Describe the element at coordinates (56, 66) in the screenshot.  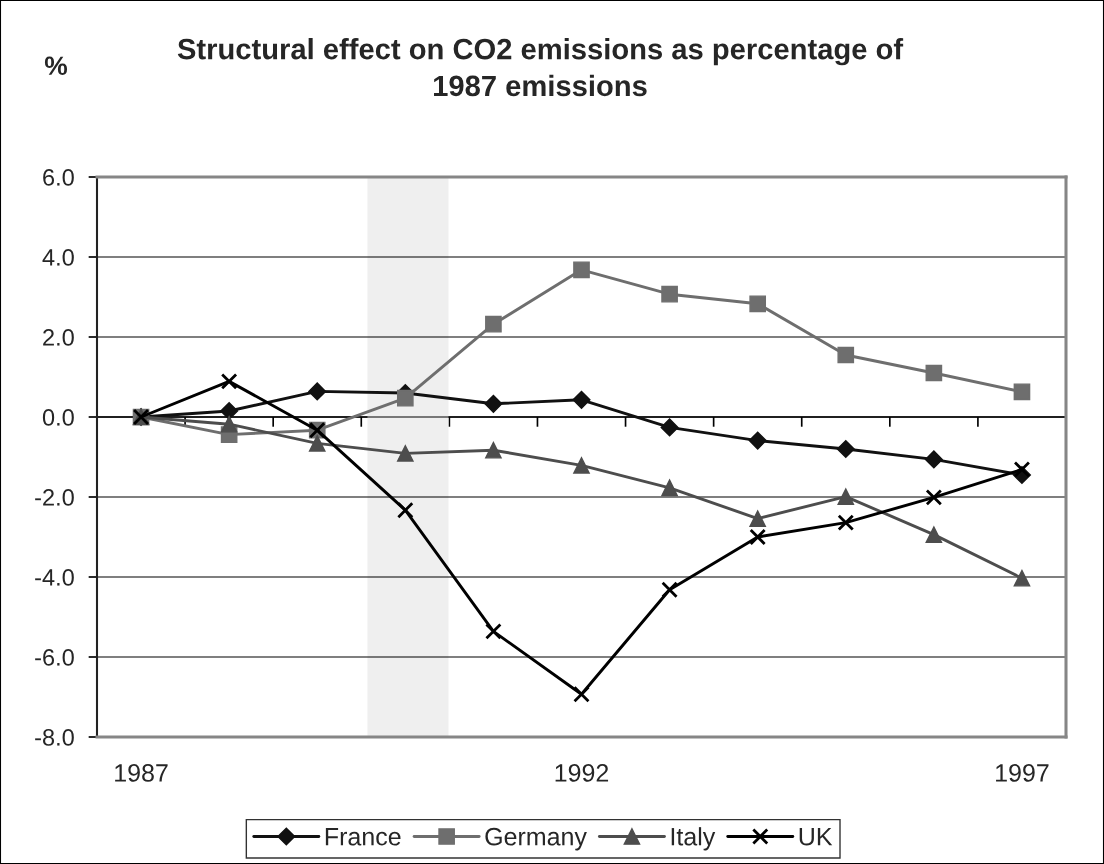
I see `y-axis-title: %` at that location.